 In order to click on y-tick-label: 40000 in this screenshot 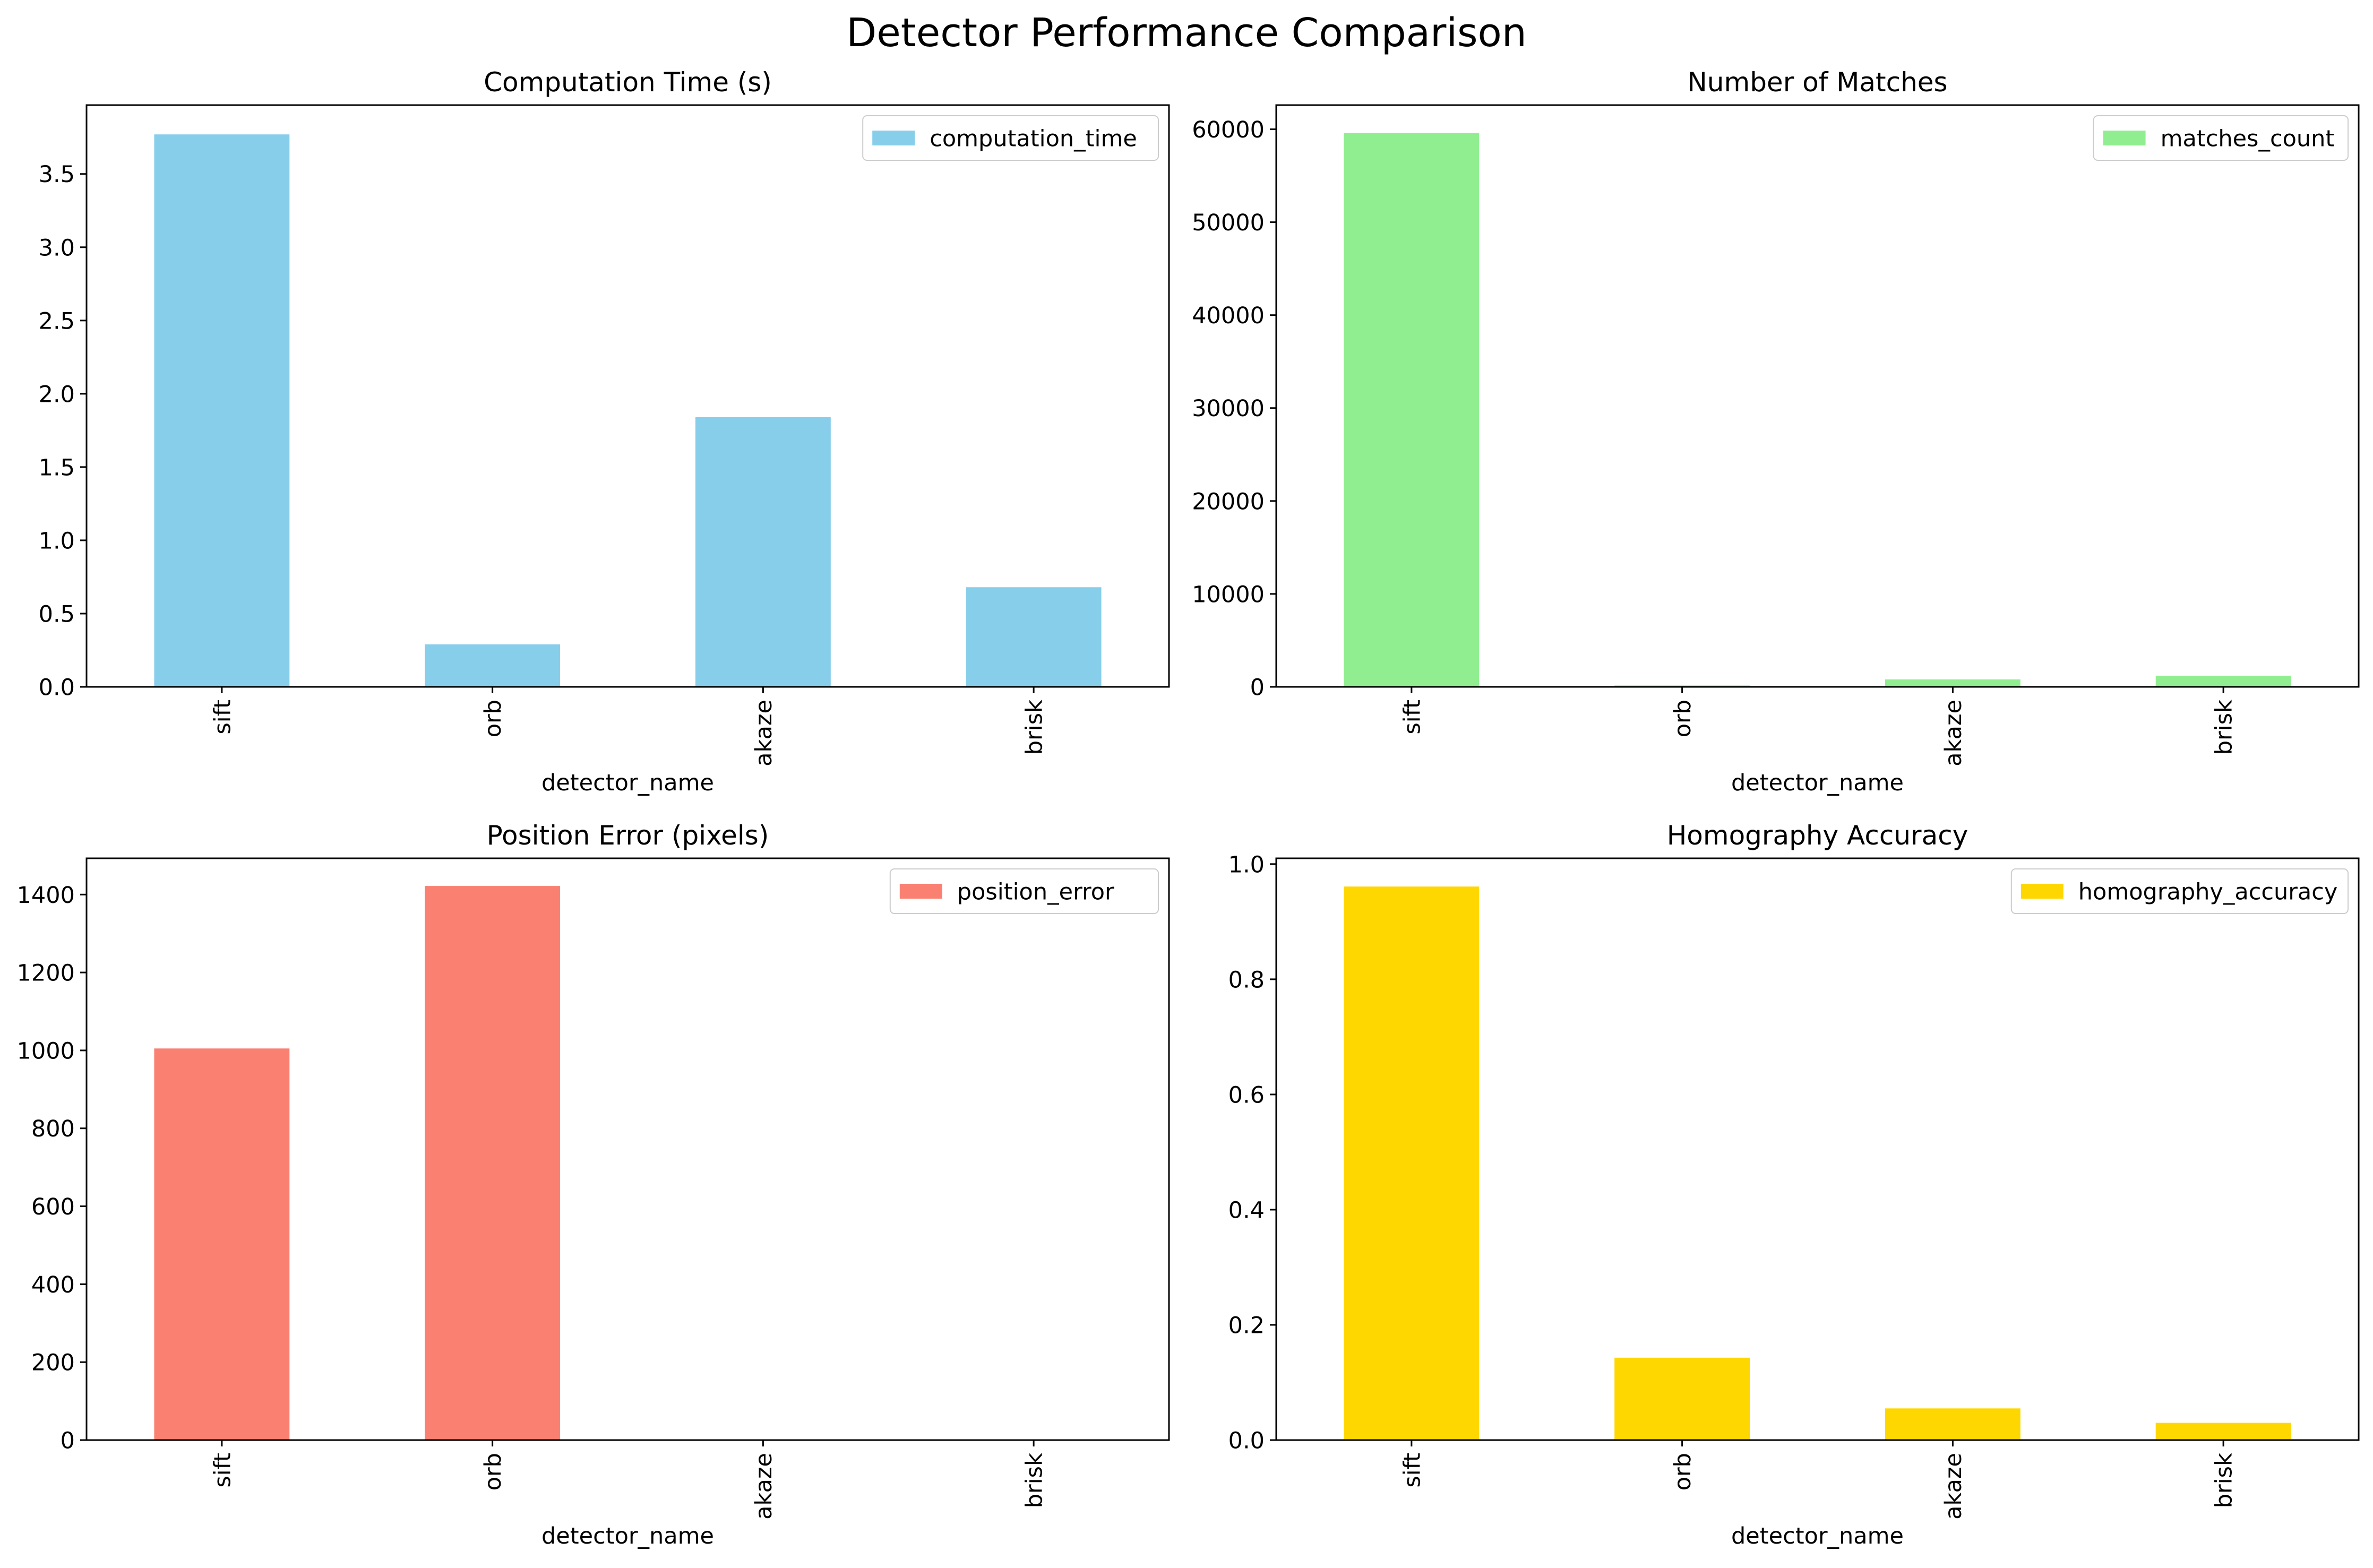, I will do `click(1229, 316)`.